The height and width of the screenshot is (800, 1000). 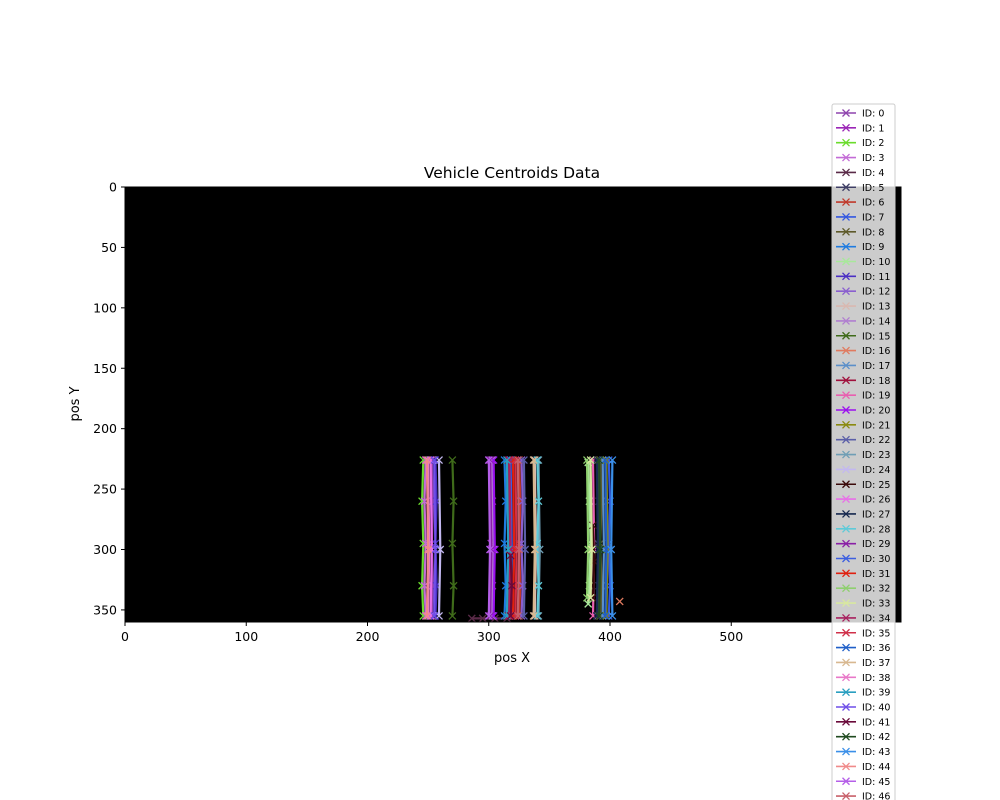 What do you see at coordinates (876, 440) in the screenshot?
I see `legend-label: ID: 22` at bounding box center [876, 440].